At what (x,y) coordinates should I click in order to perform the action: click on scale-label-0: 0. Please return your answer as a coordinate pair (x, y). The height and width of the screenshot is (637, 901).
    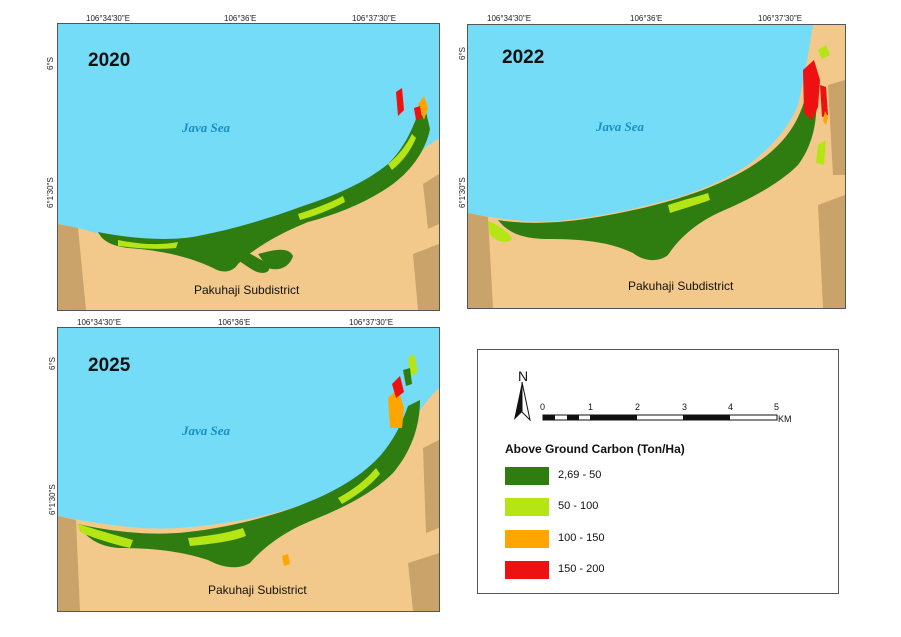
    Looking at the image, I should click on (543, 407).